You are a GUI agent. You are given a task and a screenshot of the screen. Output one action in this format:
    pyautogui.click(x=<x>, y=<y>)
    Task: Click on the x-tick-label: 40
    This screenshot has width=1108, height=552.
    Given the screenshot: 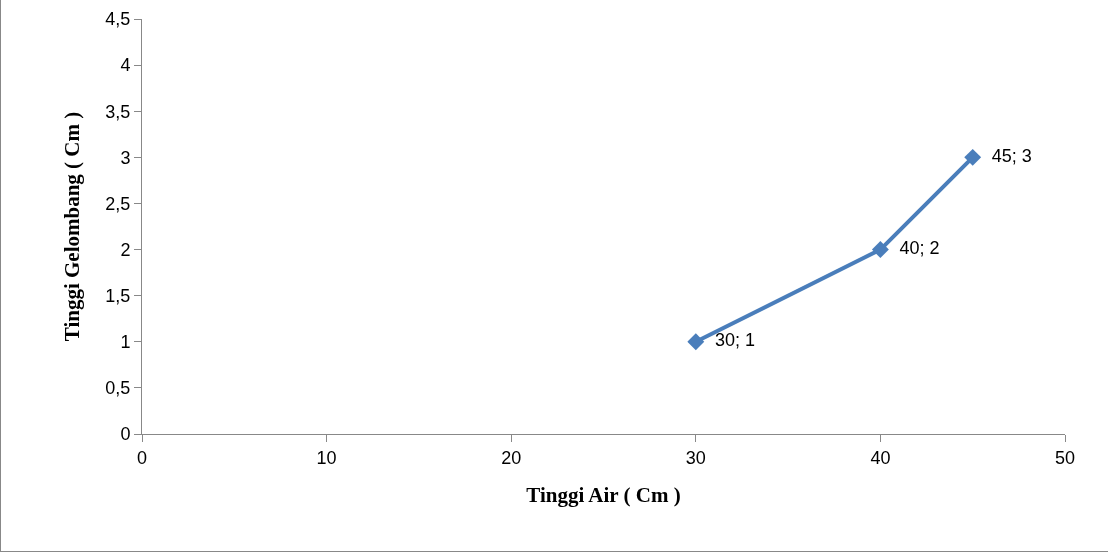 What is the action you would take?
    pyautogui.click(x=880, y=457)
    